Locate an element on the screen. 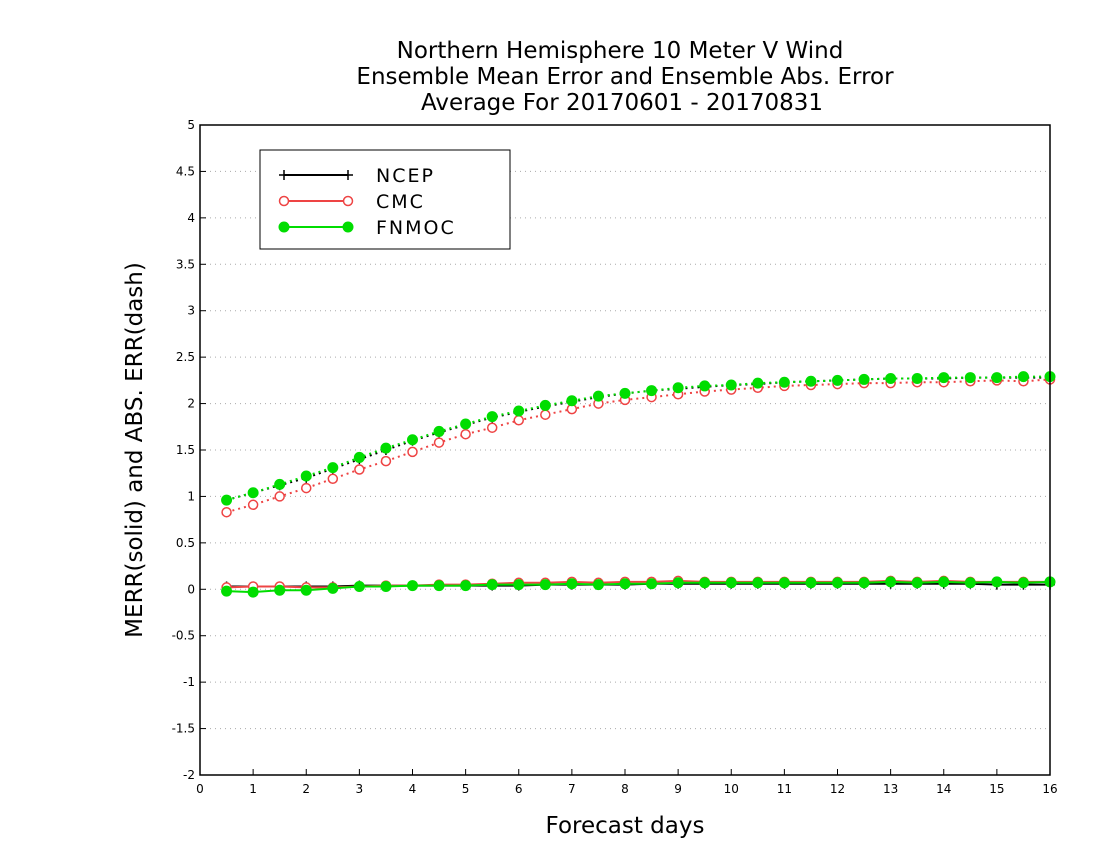 The width and height of the screenshot is (1100, 850). legend-box is located at coordinates (385, 199).